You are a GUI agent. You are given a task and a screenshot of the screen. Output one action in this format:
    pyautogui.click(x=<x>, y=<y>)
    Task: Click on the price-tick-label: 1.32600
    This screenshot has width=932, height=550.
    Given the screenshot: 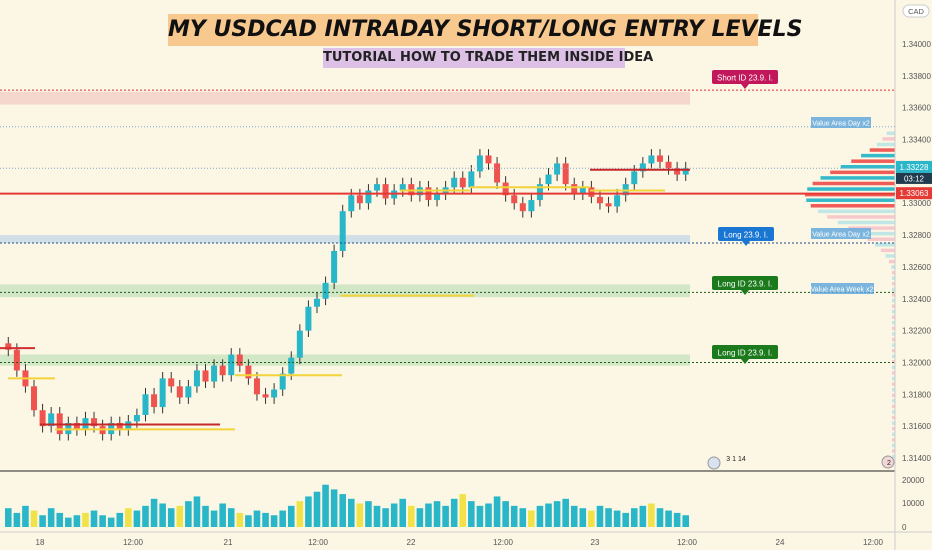 What is the action you would take?
    pyautogui.click(x=916, y=267)
    